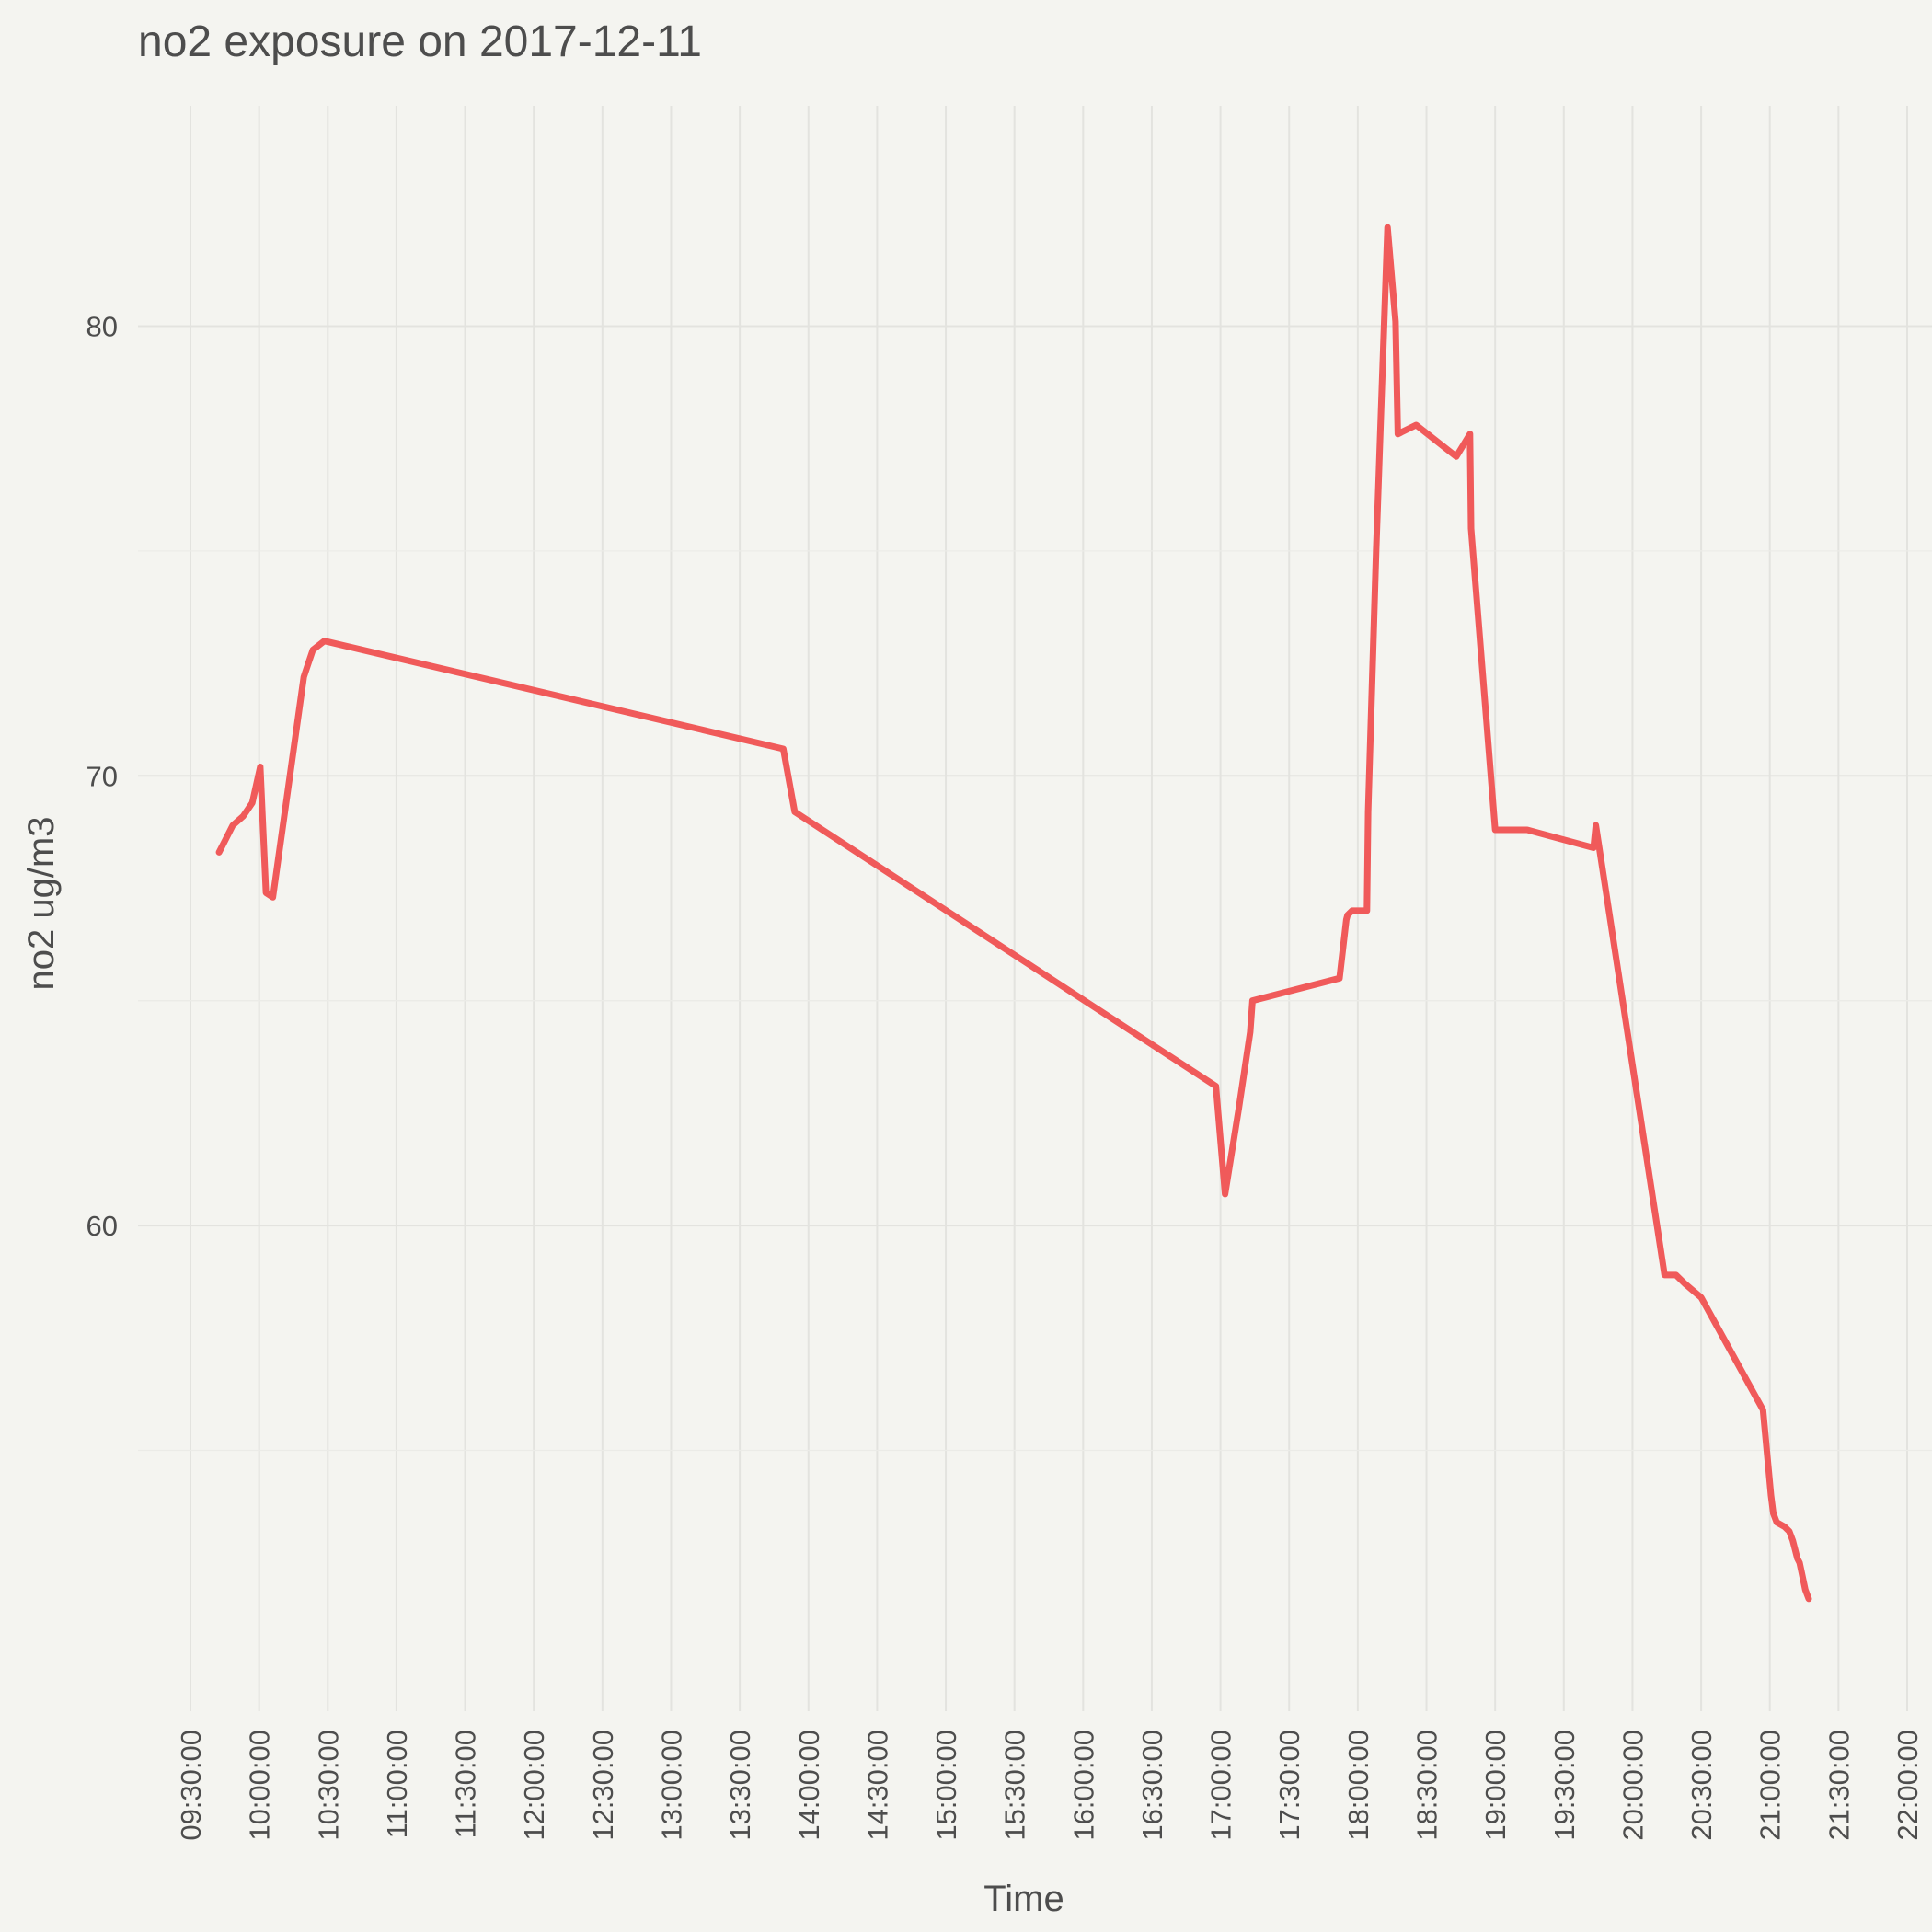  What do you see at coordinates (603, 1785) in the screenshot?
I see `x-tick-label: 12:30:00` at bounding box center [603, 1785].